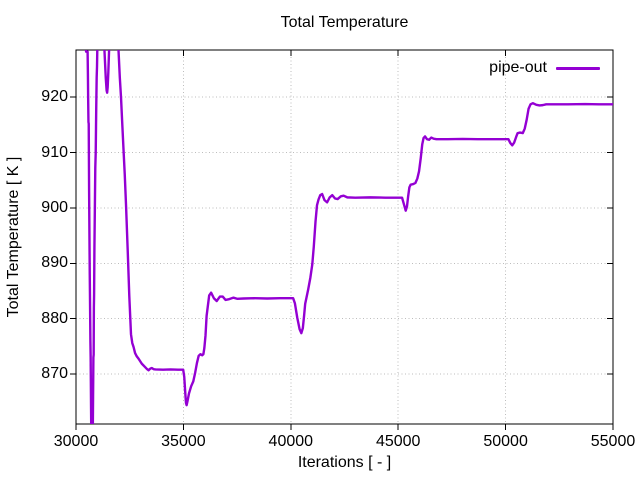 Image resolution: width=640 pixels, height=480 pixels. What do you see at coordinates (183, 441) in the screenshot?
I see `x-tick-label: 35000` at bounding box center [183, 441].